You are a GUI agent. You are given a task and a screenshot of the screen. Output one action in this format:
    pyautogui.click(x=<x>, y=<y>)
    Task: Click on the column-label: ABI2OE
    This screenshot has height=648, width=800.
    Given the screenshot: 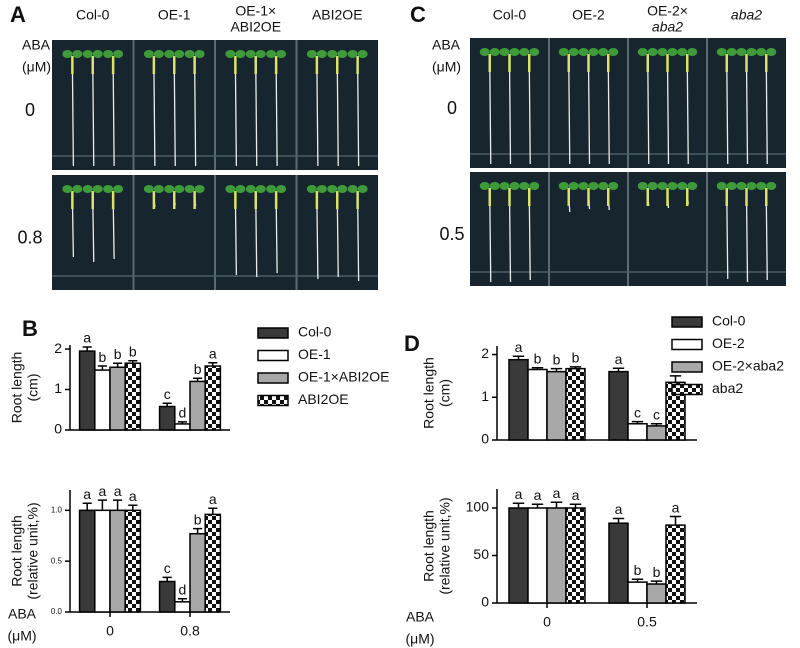 What is the action you would take?
    pyautogui.click(x=337, y=15)
    